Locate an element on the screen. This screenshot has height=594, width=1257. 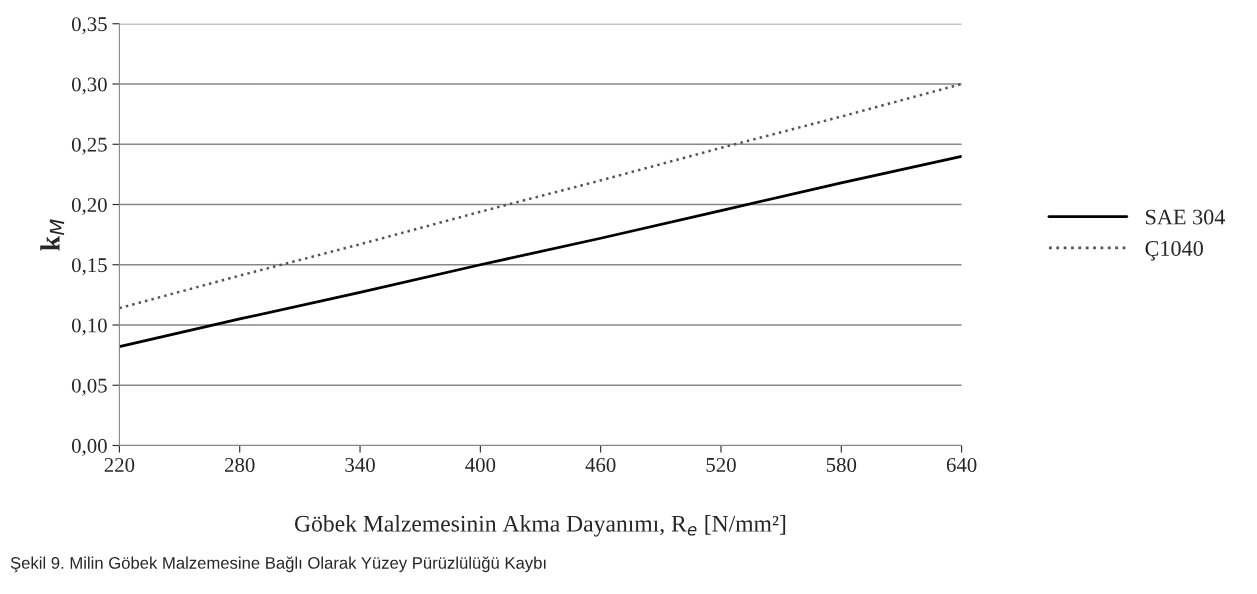
legend-label: Ç1040 is located at coordinates (1174, 250).